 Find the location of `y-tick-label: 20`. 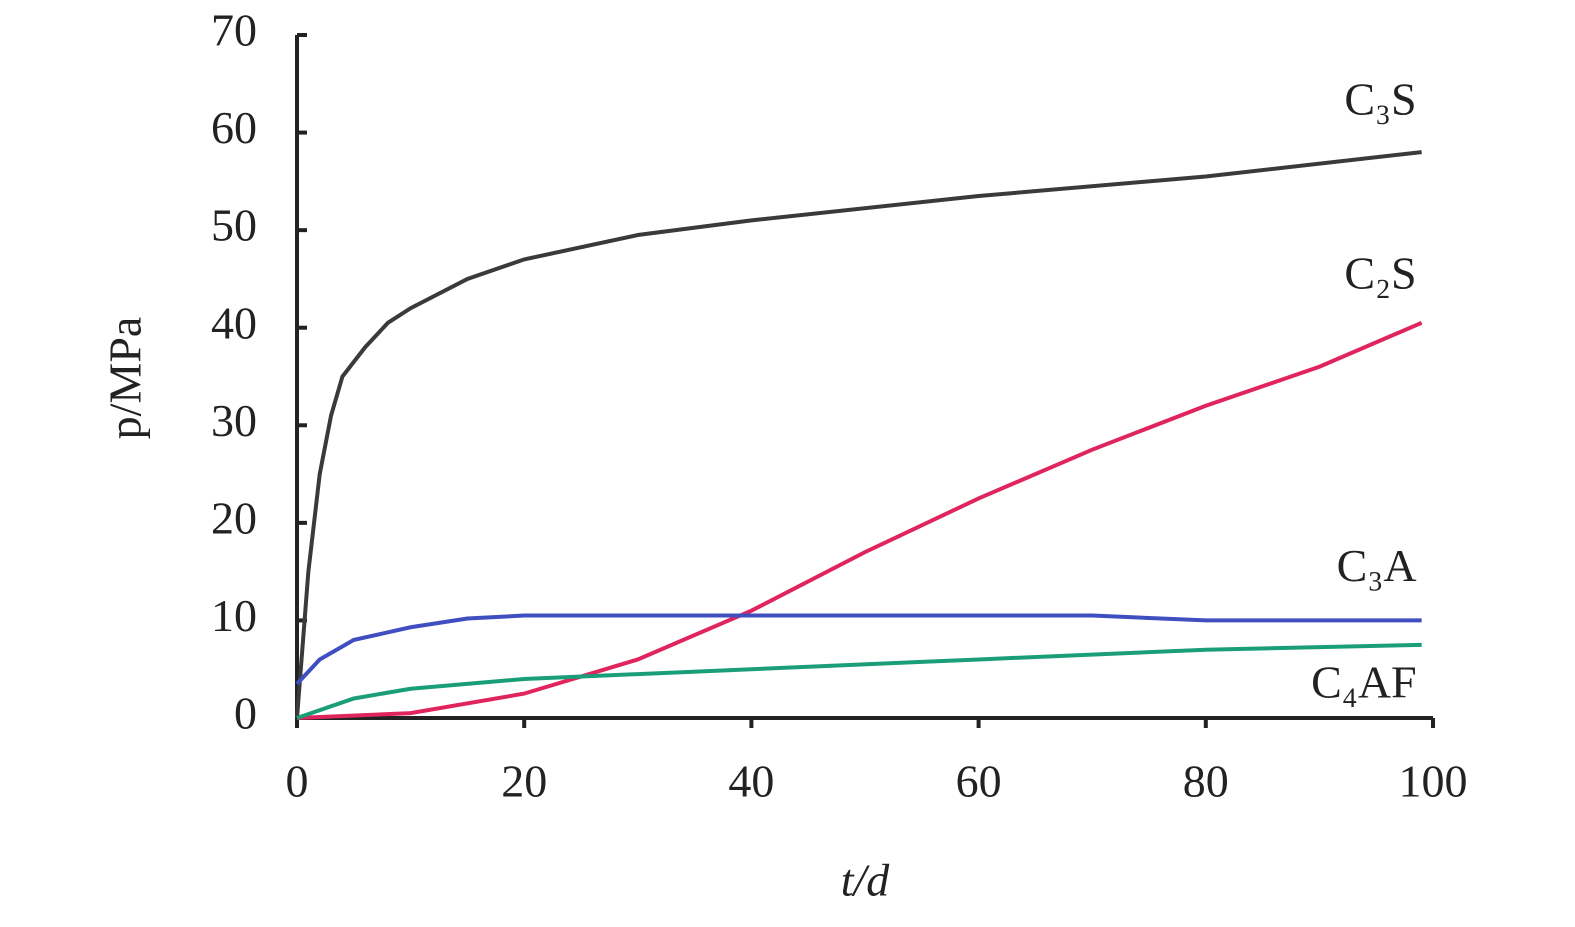

y-tick-label: 20 is located at coordinates (234, 517).